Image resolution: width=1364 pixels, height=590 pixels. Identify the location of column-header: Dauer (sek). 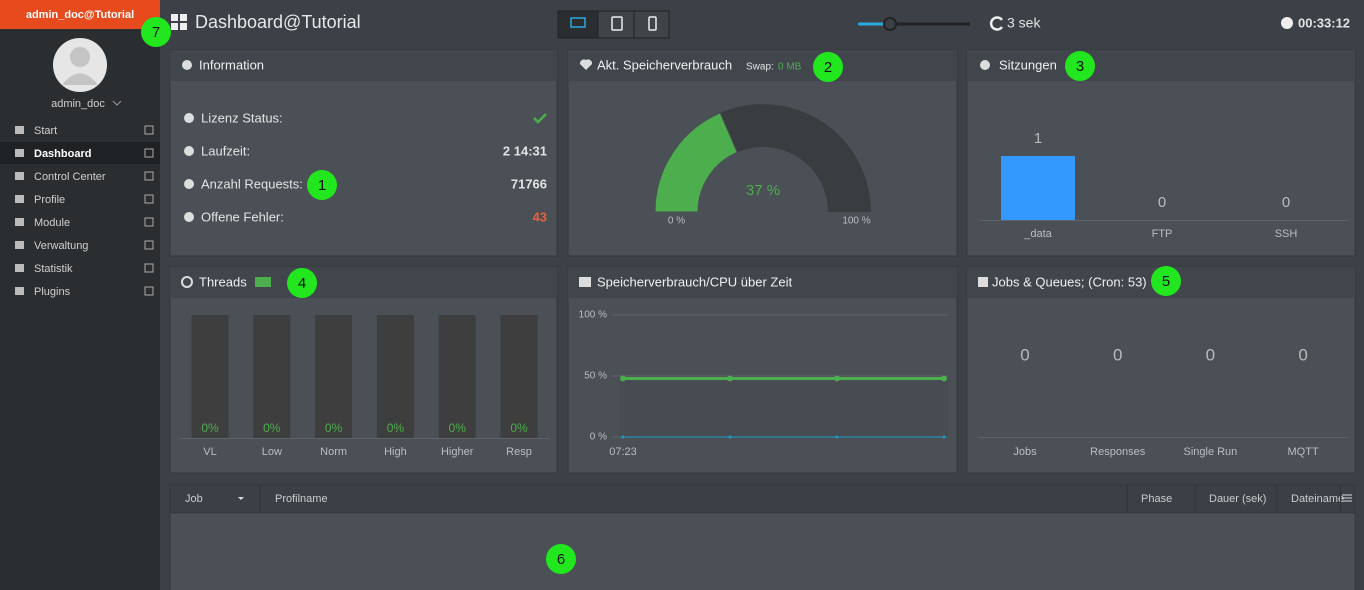
(1237, 499).